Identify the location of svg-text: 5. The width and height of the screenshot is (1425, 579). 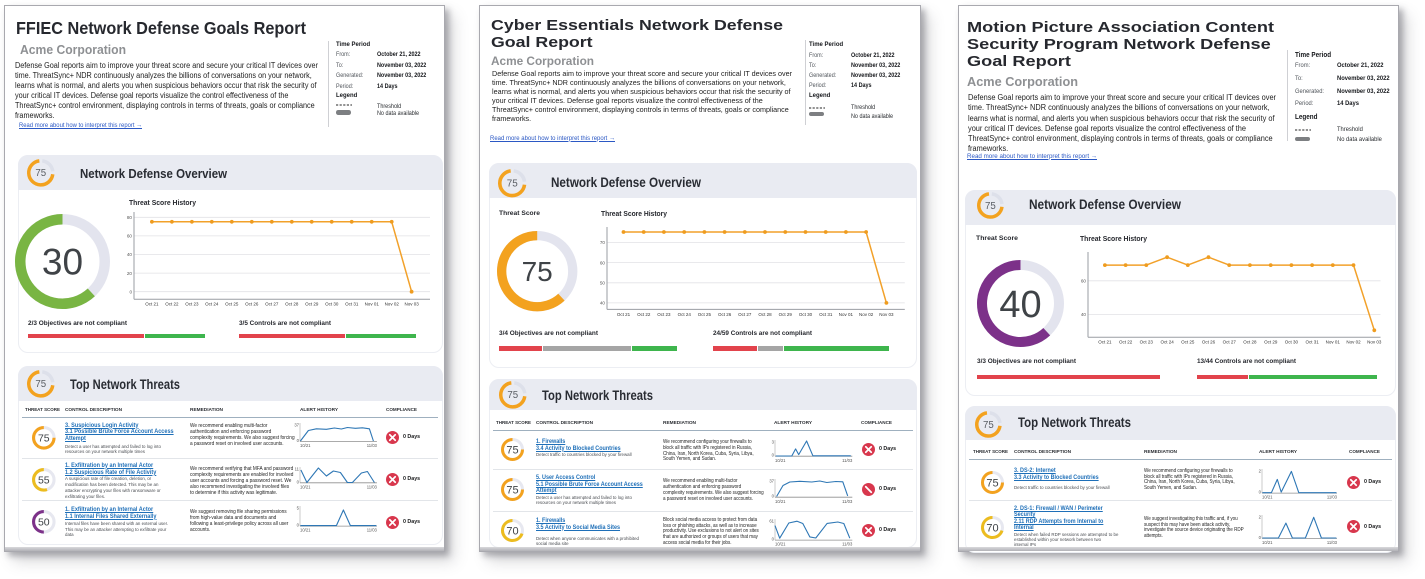
(297, 507).